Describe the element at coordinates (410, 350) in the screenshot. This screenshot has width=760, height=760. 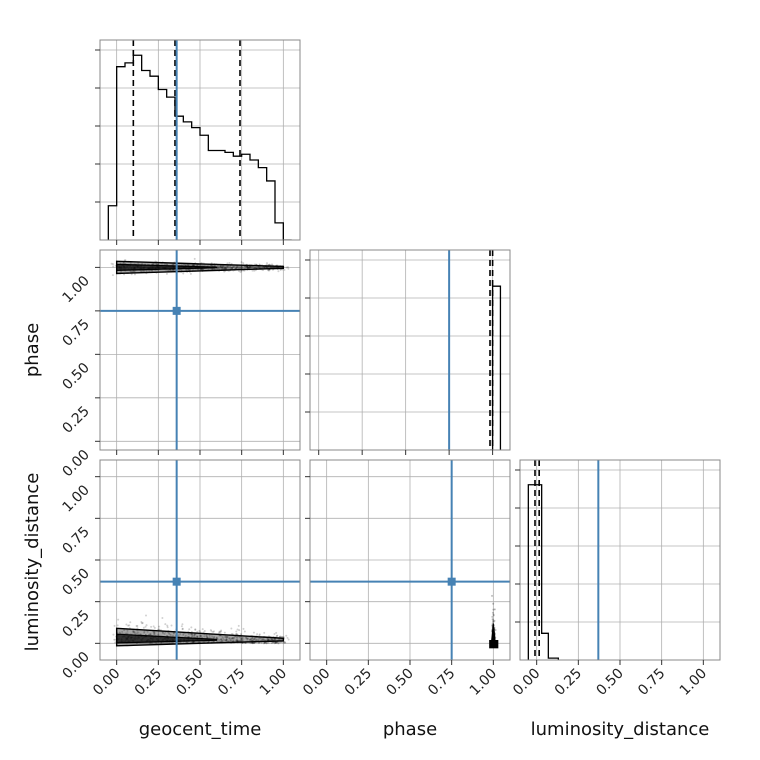
I see `panel-frame` at that location.